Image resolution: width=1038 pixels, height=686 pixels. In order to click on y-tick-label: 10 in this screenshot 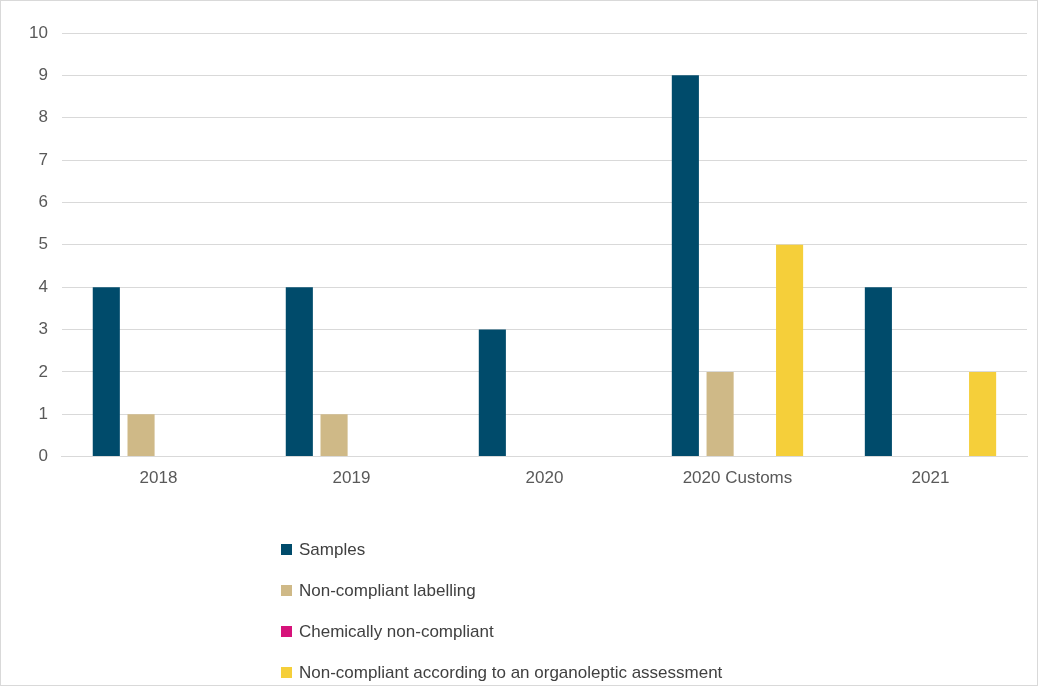, I will do `click(38, 32)`.